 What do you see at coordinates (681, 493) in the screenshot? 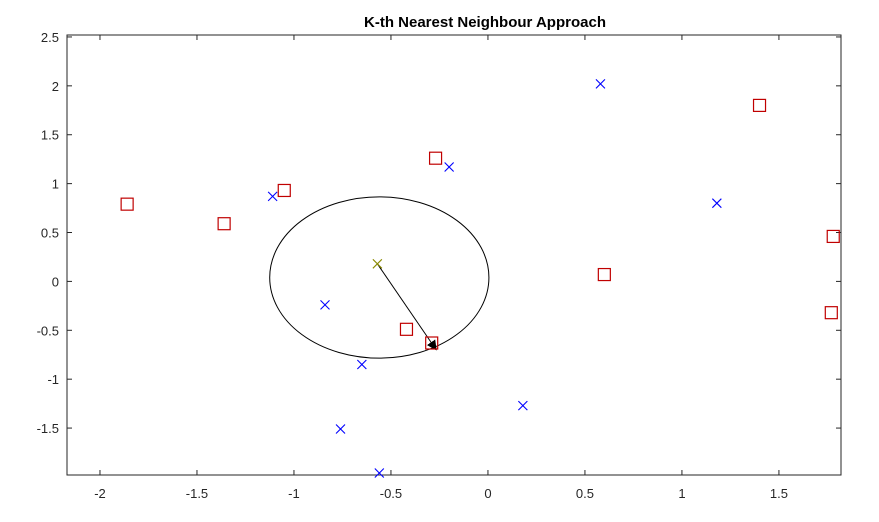
I see `x-tick-label: 1` at bounding box center [681, 493].